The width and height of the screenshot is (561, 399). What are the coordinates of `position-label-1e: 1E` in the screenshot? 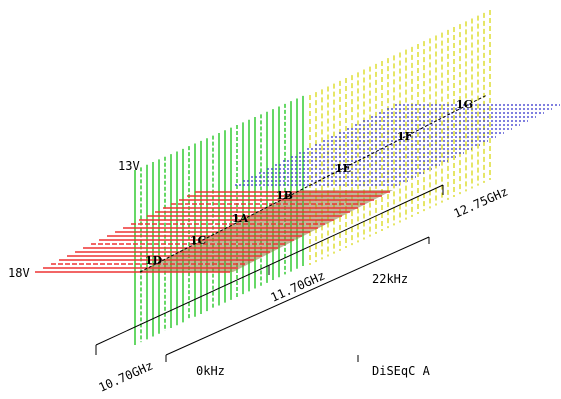 It's located at (343, 168).